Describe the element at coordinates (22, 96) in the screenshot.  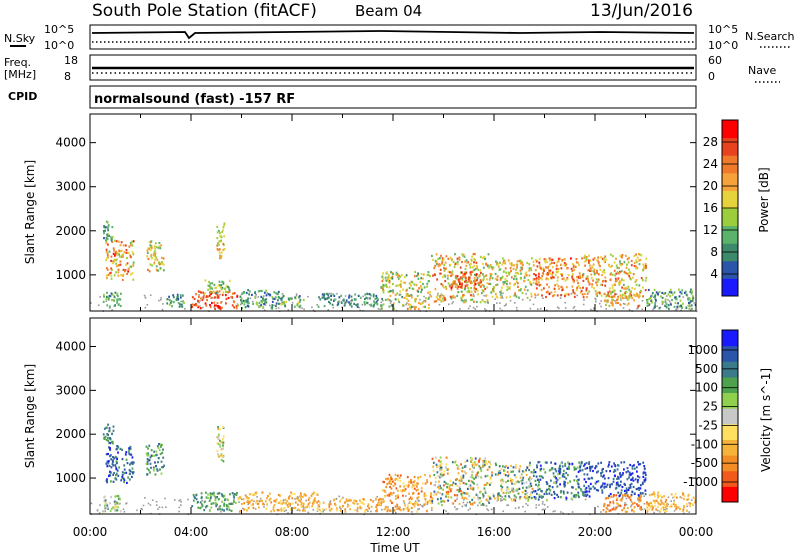
I see `cpid-label: CPID` at that location.